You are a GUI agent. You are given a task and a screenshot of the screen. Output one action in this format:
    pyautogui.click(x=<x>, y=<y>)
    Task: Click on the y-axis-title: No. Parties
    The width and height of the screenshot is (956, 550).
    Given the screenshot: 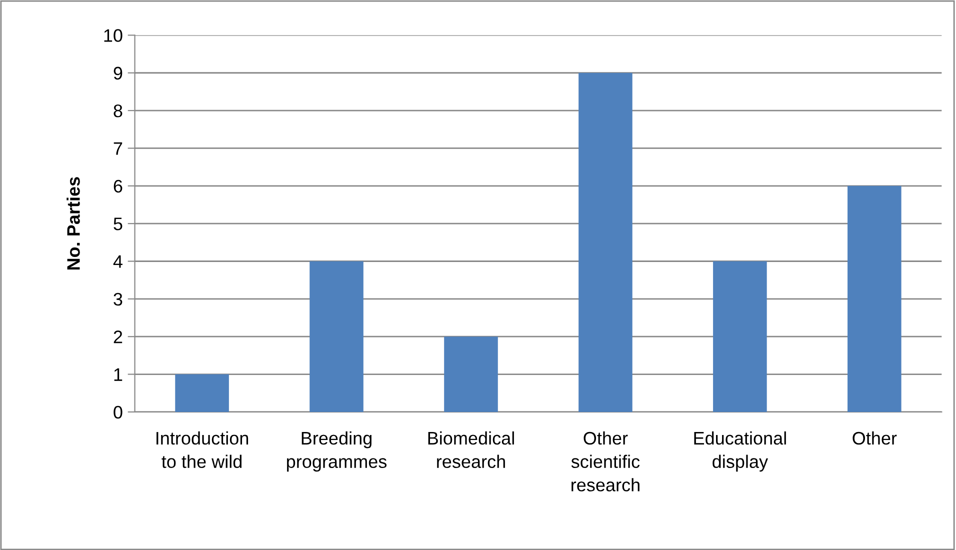 What is the action you would take?
    pyautogui.click(x=73, y=223)
    